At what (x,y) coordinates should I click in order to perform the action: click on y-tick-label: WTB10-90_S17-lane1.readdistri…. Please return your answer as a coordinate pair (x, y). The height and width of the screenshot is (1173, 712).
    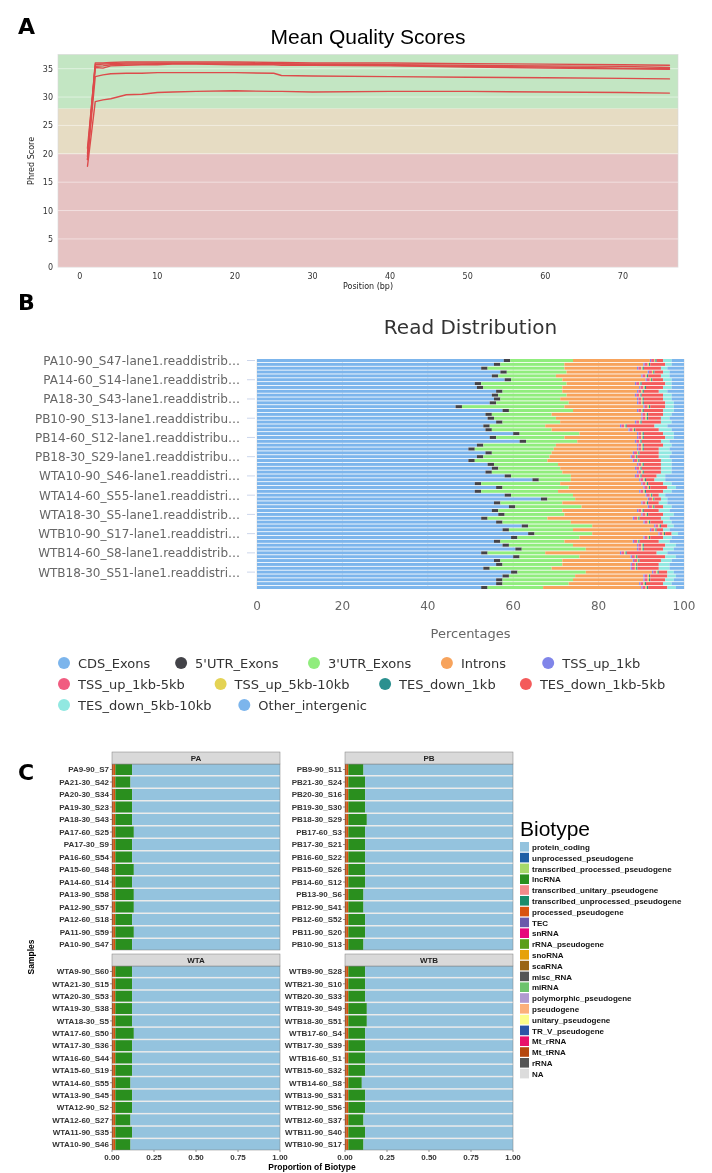
    Looking at the image, I should click on (139, 534).